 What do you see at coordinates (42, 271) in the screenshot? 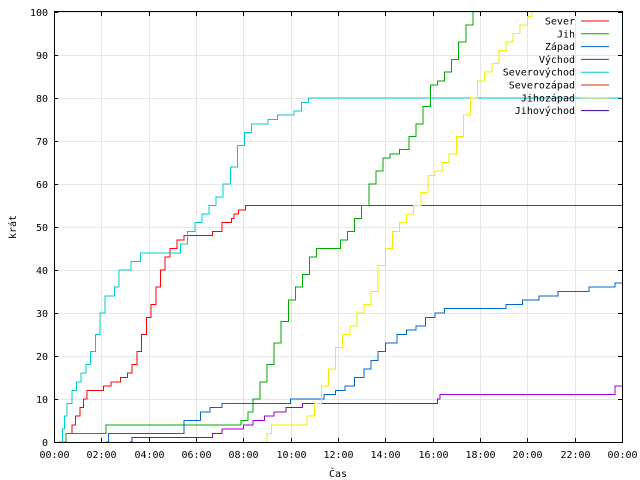
I see `y-tick-label: 40` at bounding box center [42, 271].